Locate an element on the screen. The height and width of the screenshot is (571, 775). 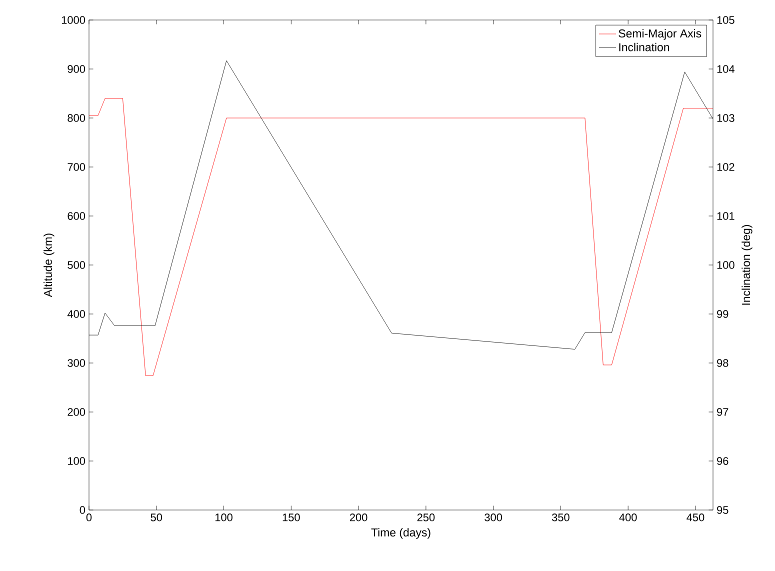
y2-tick-label: 103 is located at coordinates (725, 118).